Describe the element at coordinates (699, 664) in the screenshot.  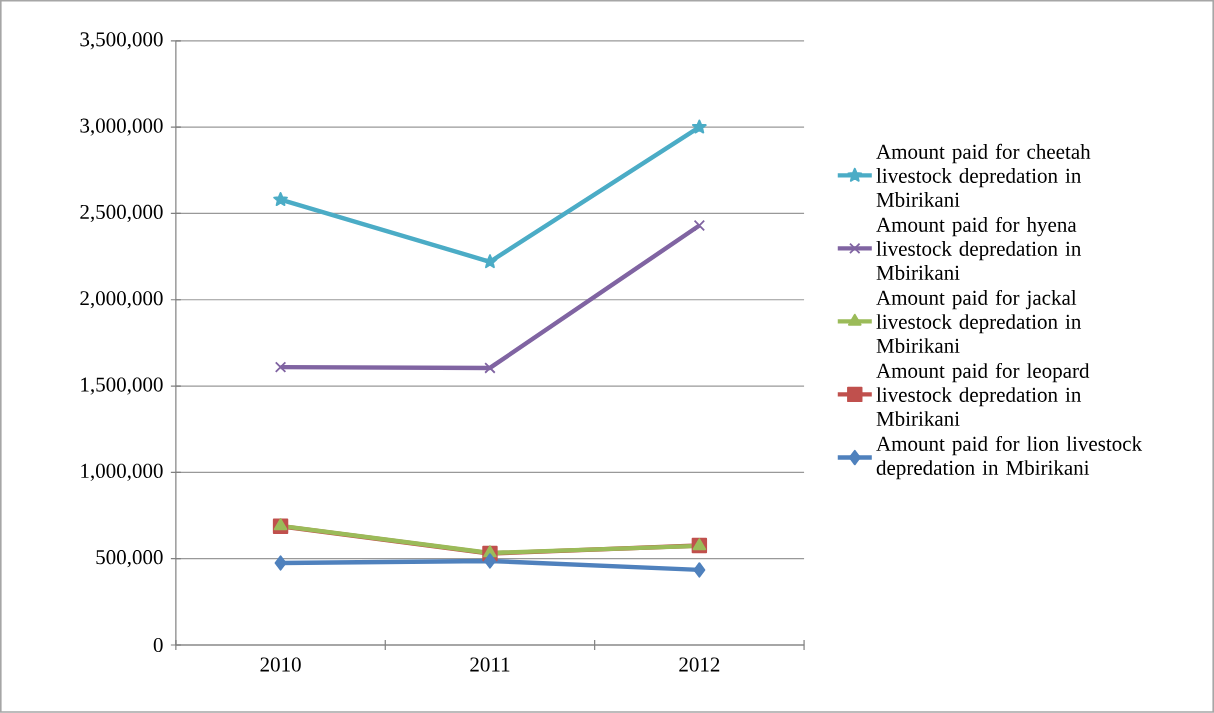
I see `x-tick-label: 2012` at that location.